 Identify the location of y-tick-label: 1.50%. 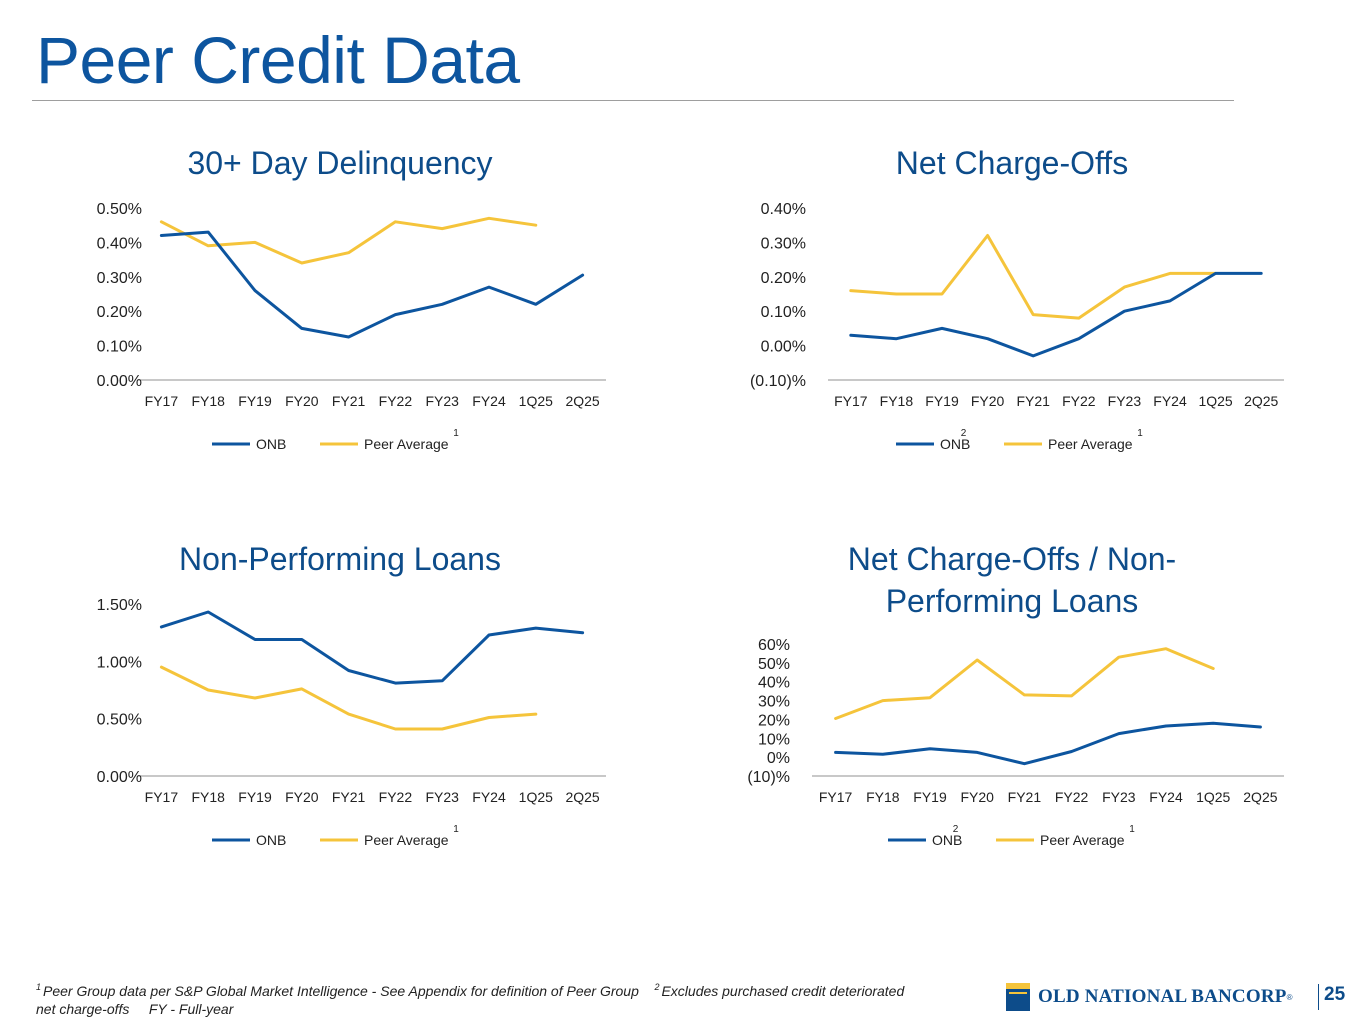
(119, 605).